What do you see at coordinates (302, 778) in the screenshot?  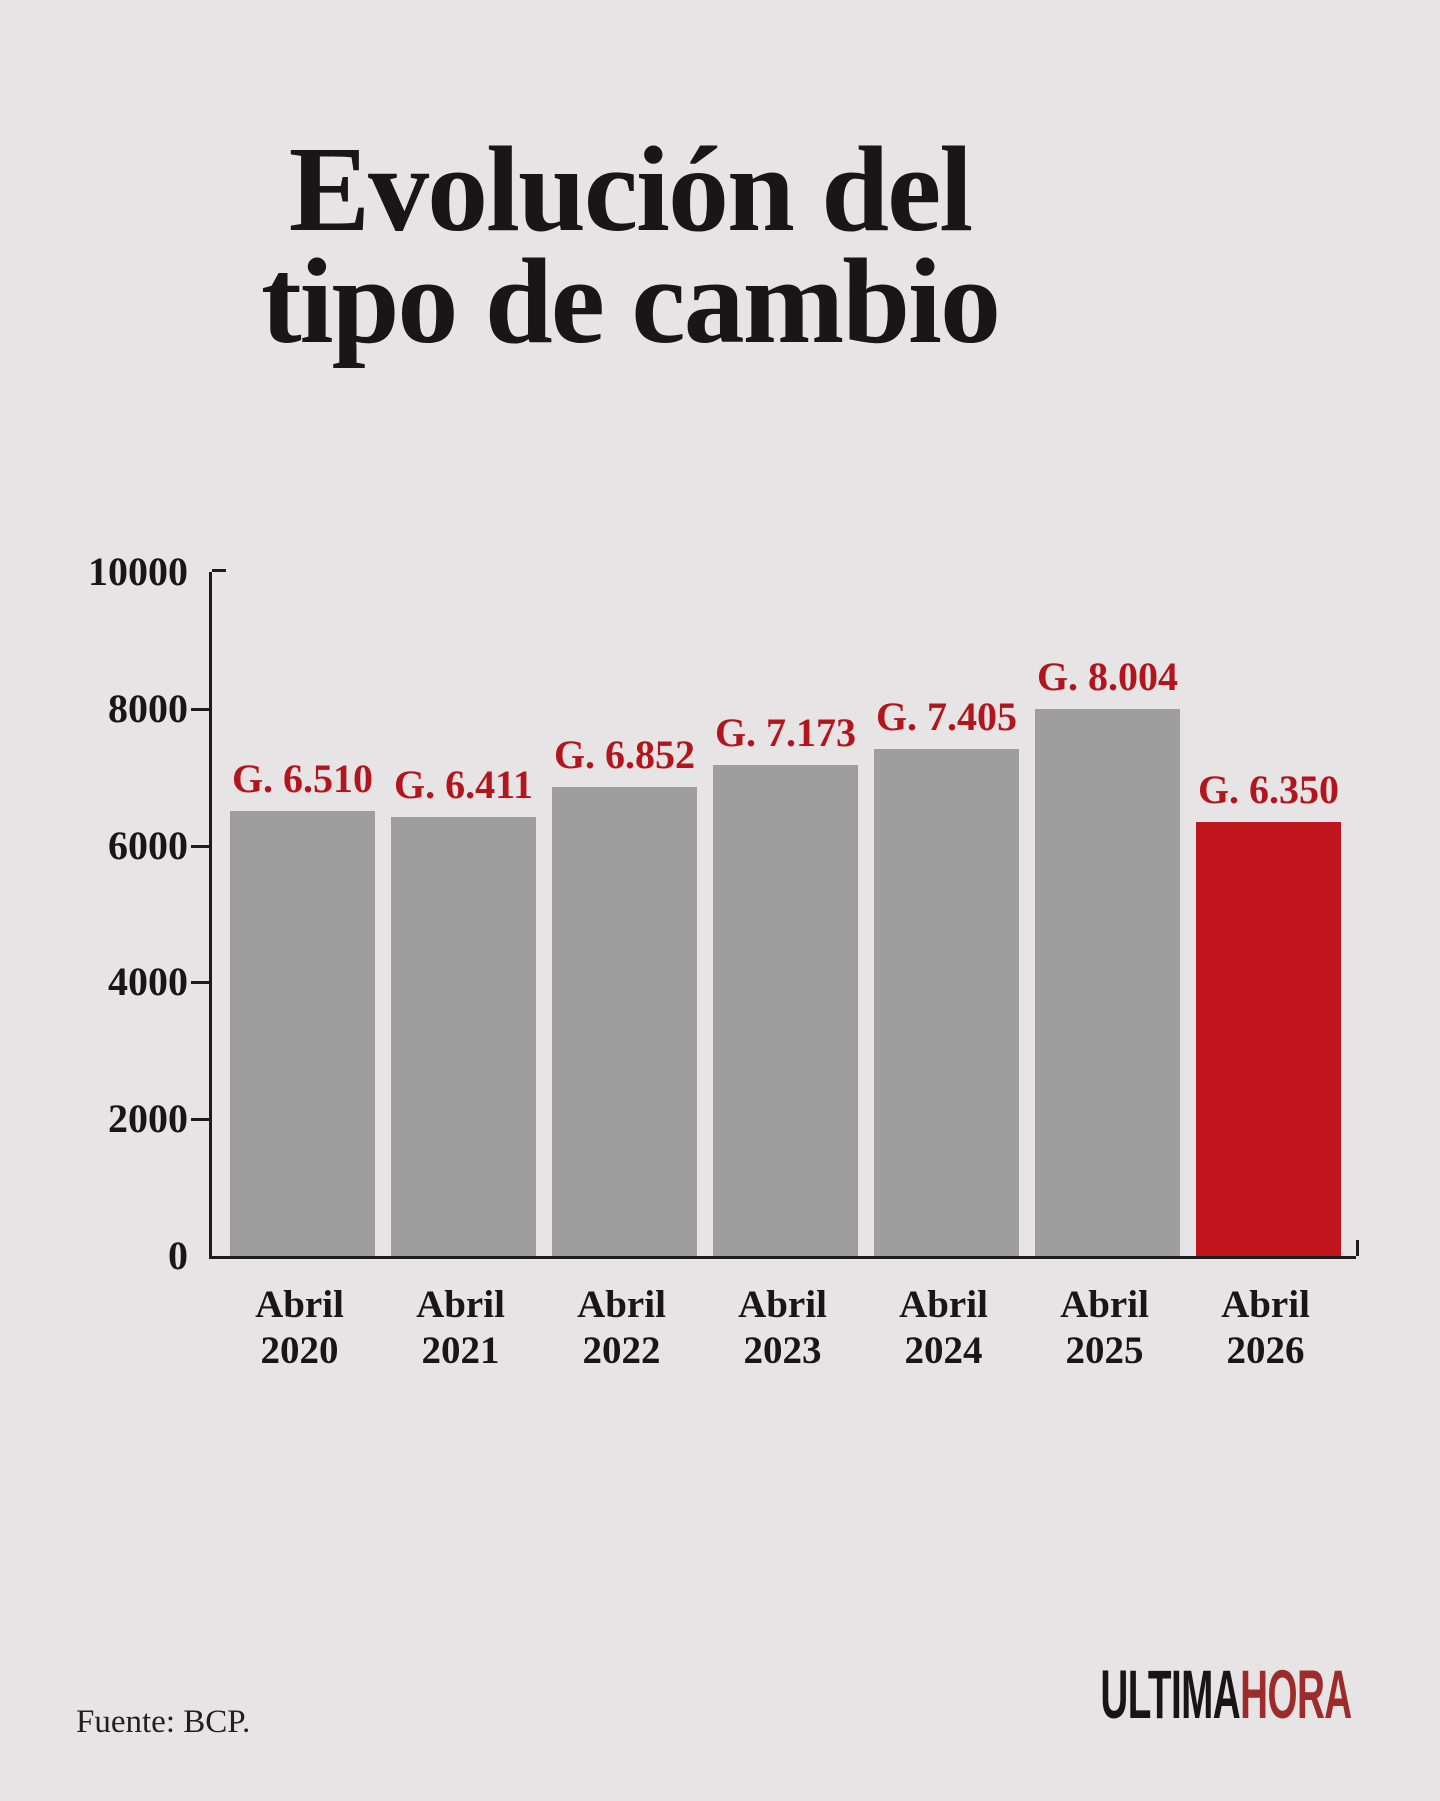 I see `bar-value-label-abril-2020: G. 6.510` at bounding box center [302, 778].